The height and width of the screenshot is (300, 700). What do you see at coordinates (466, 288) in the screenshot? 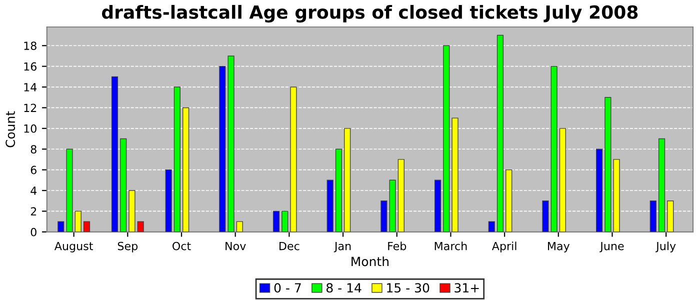
I see `legend-label: 31+` at bounding box center [466, 288].